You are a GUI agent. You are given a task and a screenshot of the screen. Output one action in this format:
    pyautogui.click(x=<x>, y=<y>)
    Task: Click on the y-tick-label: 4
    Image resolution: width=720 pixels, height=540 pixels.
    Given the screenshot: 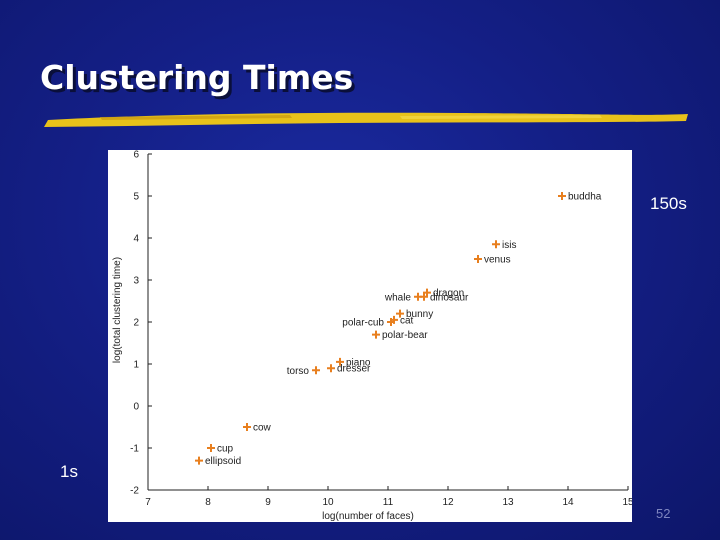 What is the action you would take?
    pyautogui.click(x=136, y=239)
    